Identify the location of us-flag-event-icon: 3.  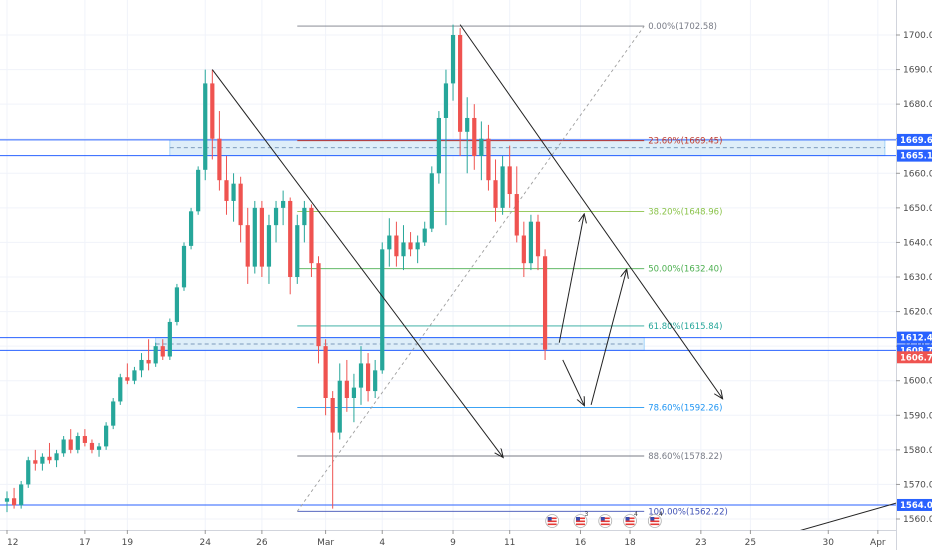
(581, 519).